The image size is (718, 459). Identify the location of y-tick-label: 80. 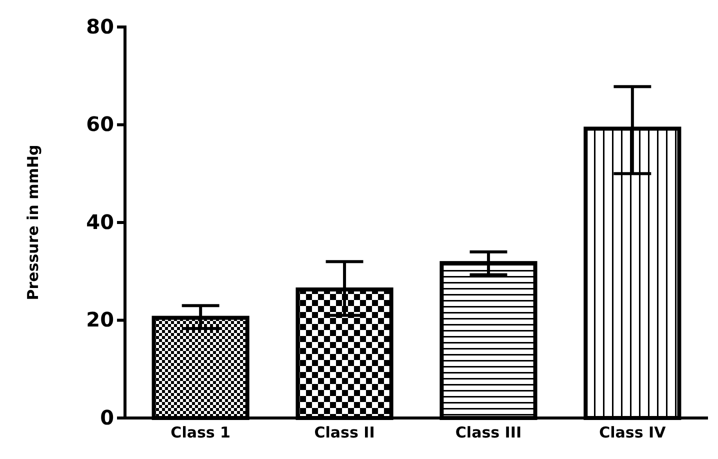
(100, 26).